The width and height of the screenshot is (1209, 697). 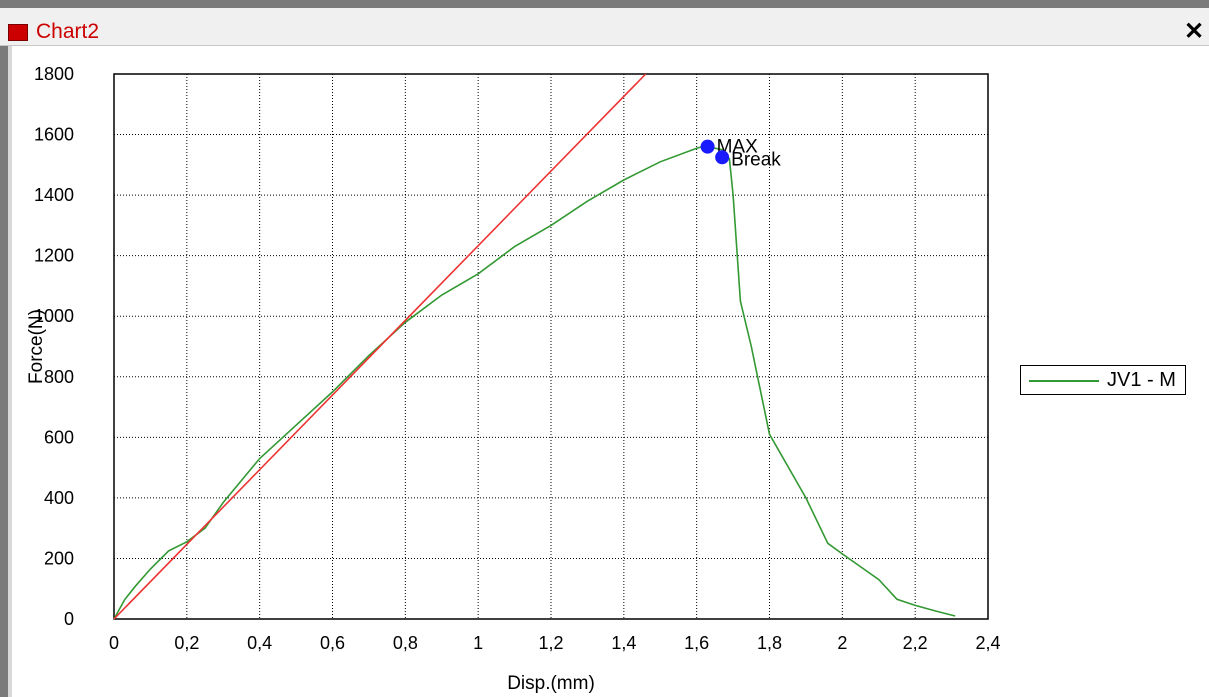 I want to click on y-tick-label: 0, so click(x=69, y=619).